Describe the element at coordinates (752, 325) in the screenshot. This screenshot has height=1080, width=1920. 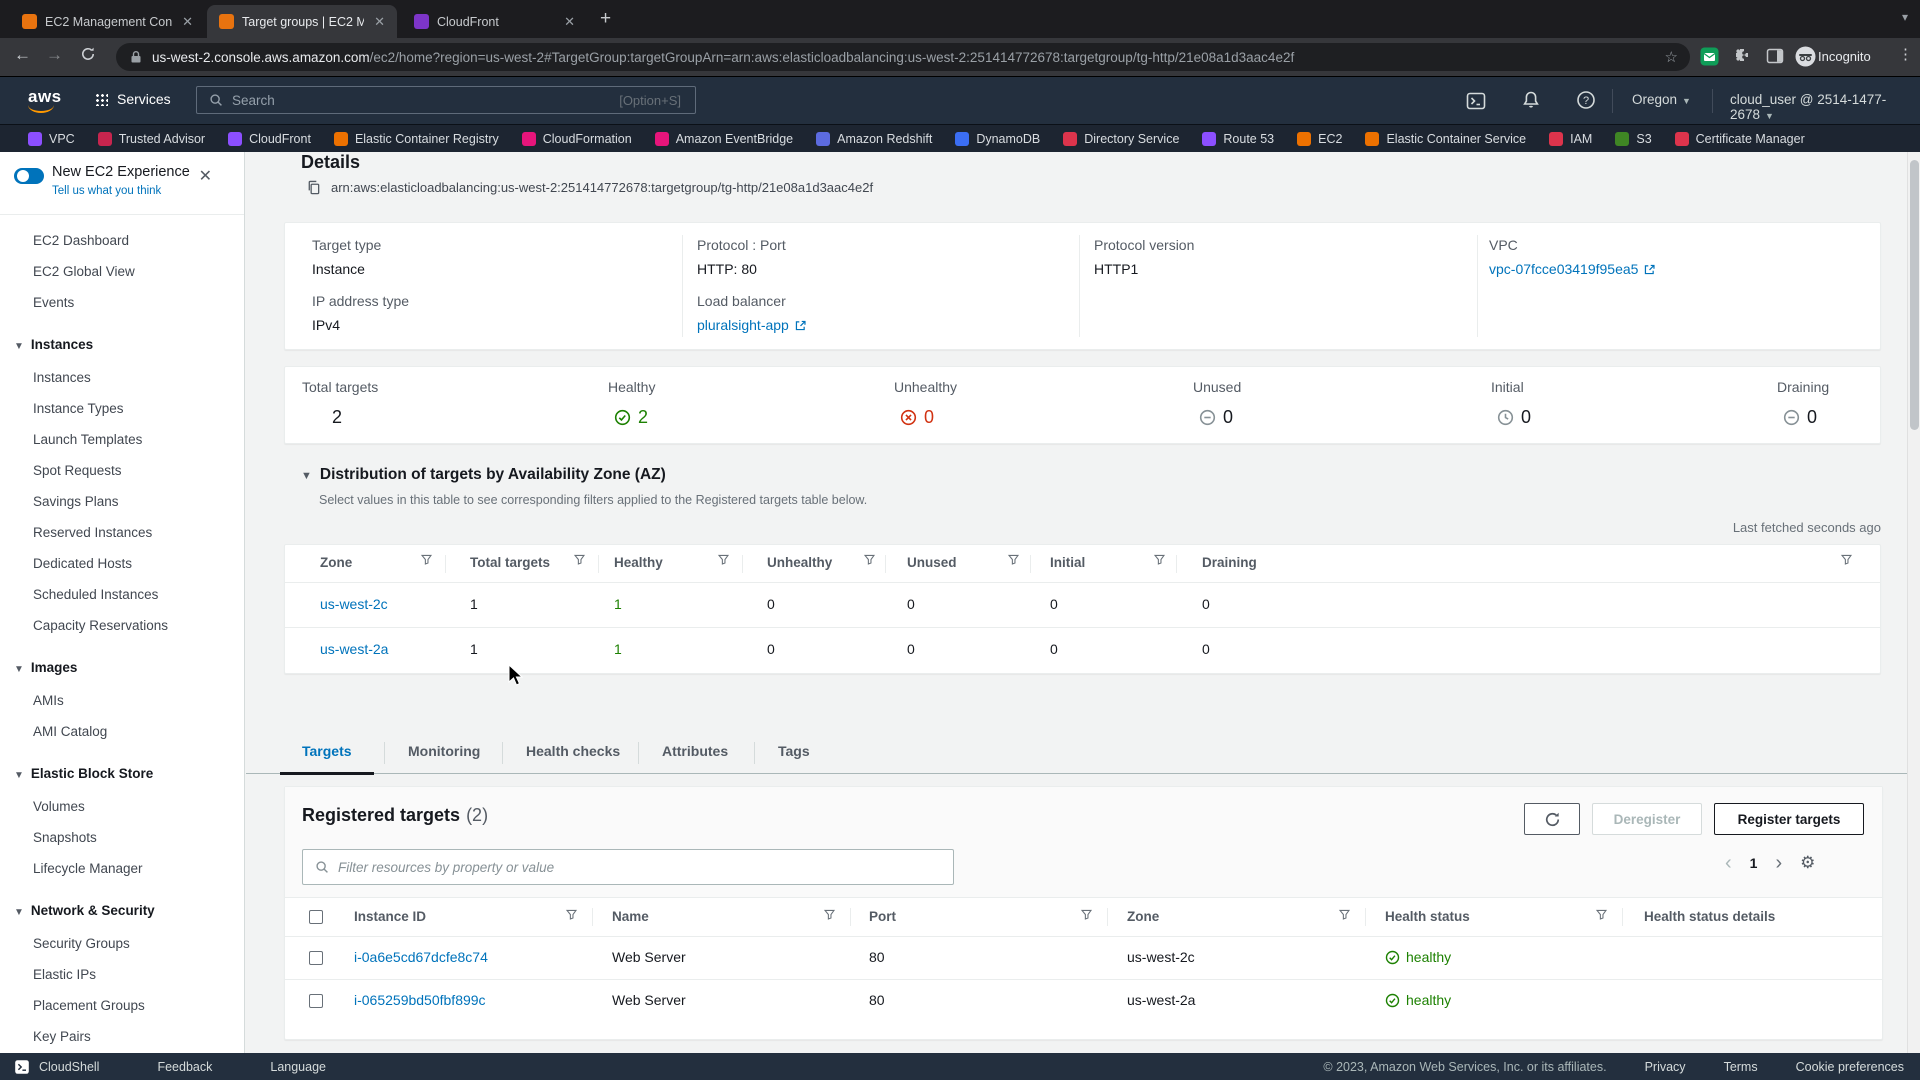
I see `load-balancer-link: pluralsight-app` at that location.